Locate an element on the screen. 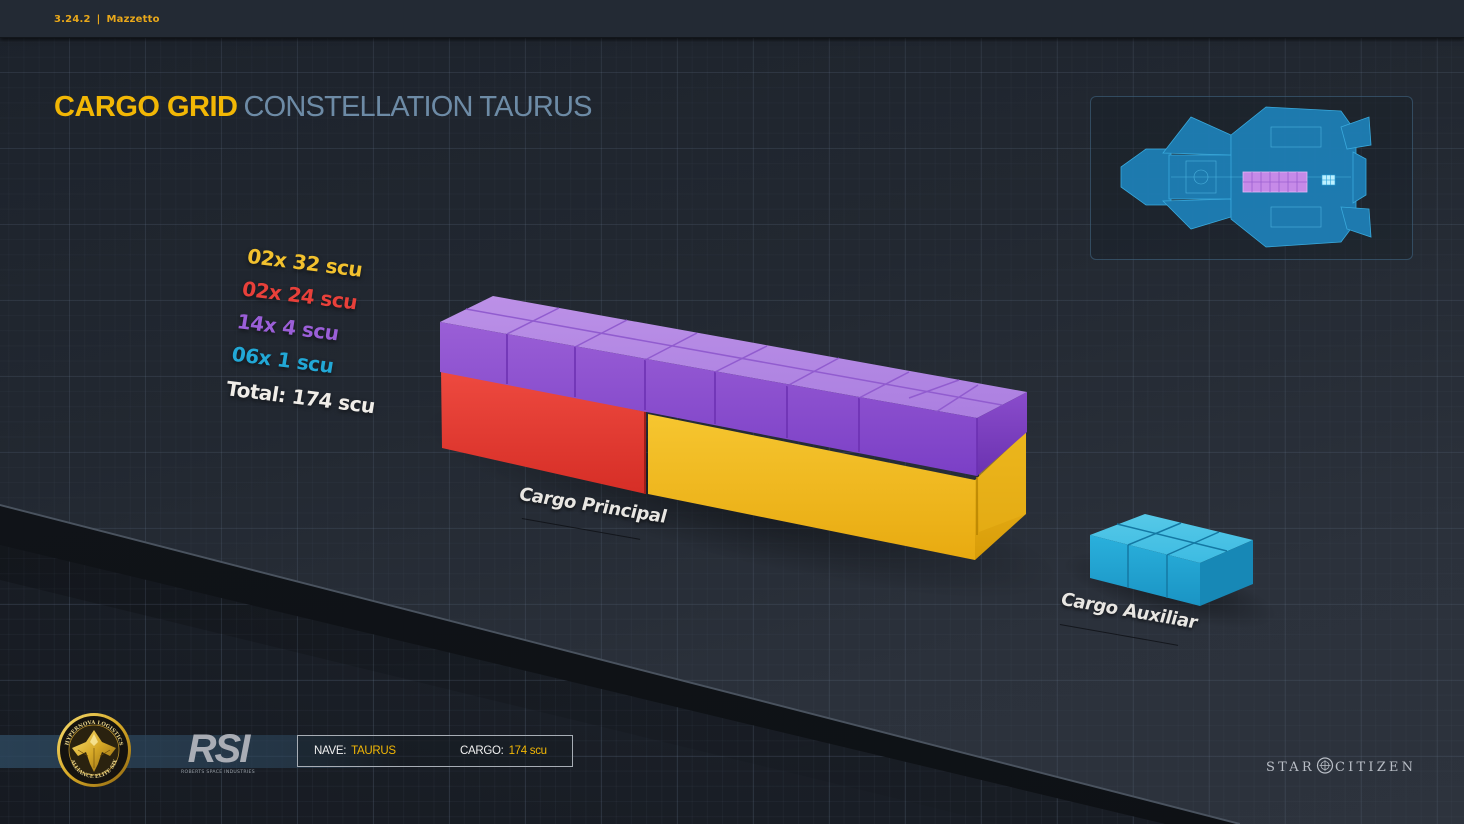  nave-label: NAVE: is located at coordinates (330, 751).